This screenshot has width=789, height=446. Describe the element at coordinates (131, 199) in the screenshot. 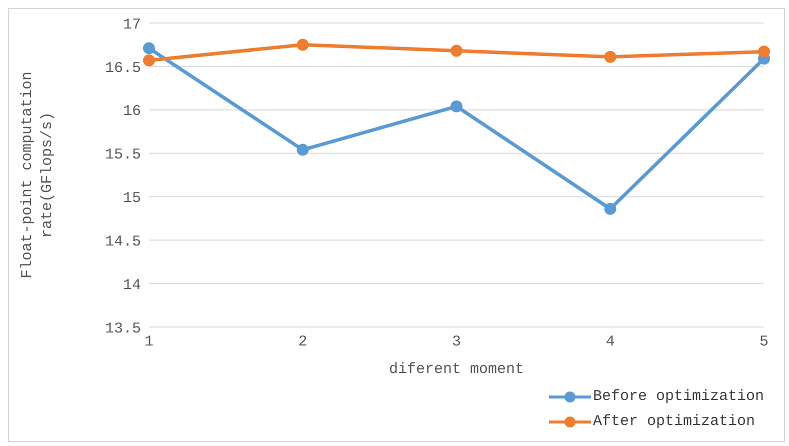

I see `y-tick-label: 15` at that location.